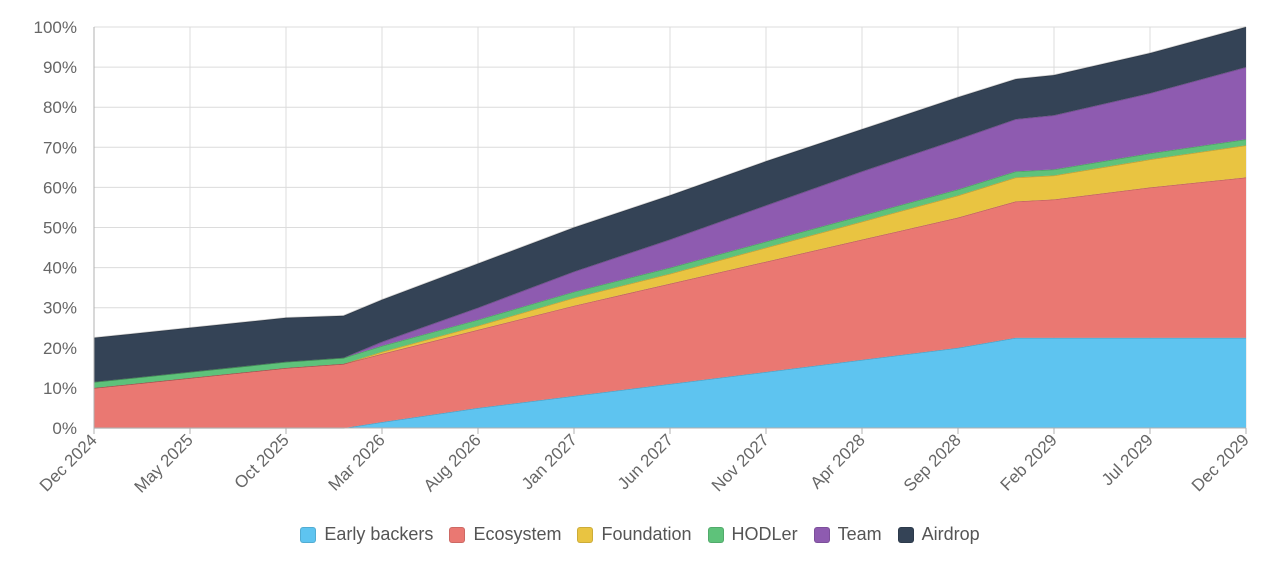  Describe the element at coordinates (646, 534) in the screenshot. I see `legend-label: Foundation` at that location.